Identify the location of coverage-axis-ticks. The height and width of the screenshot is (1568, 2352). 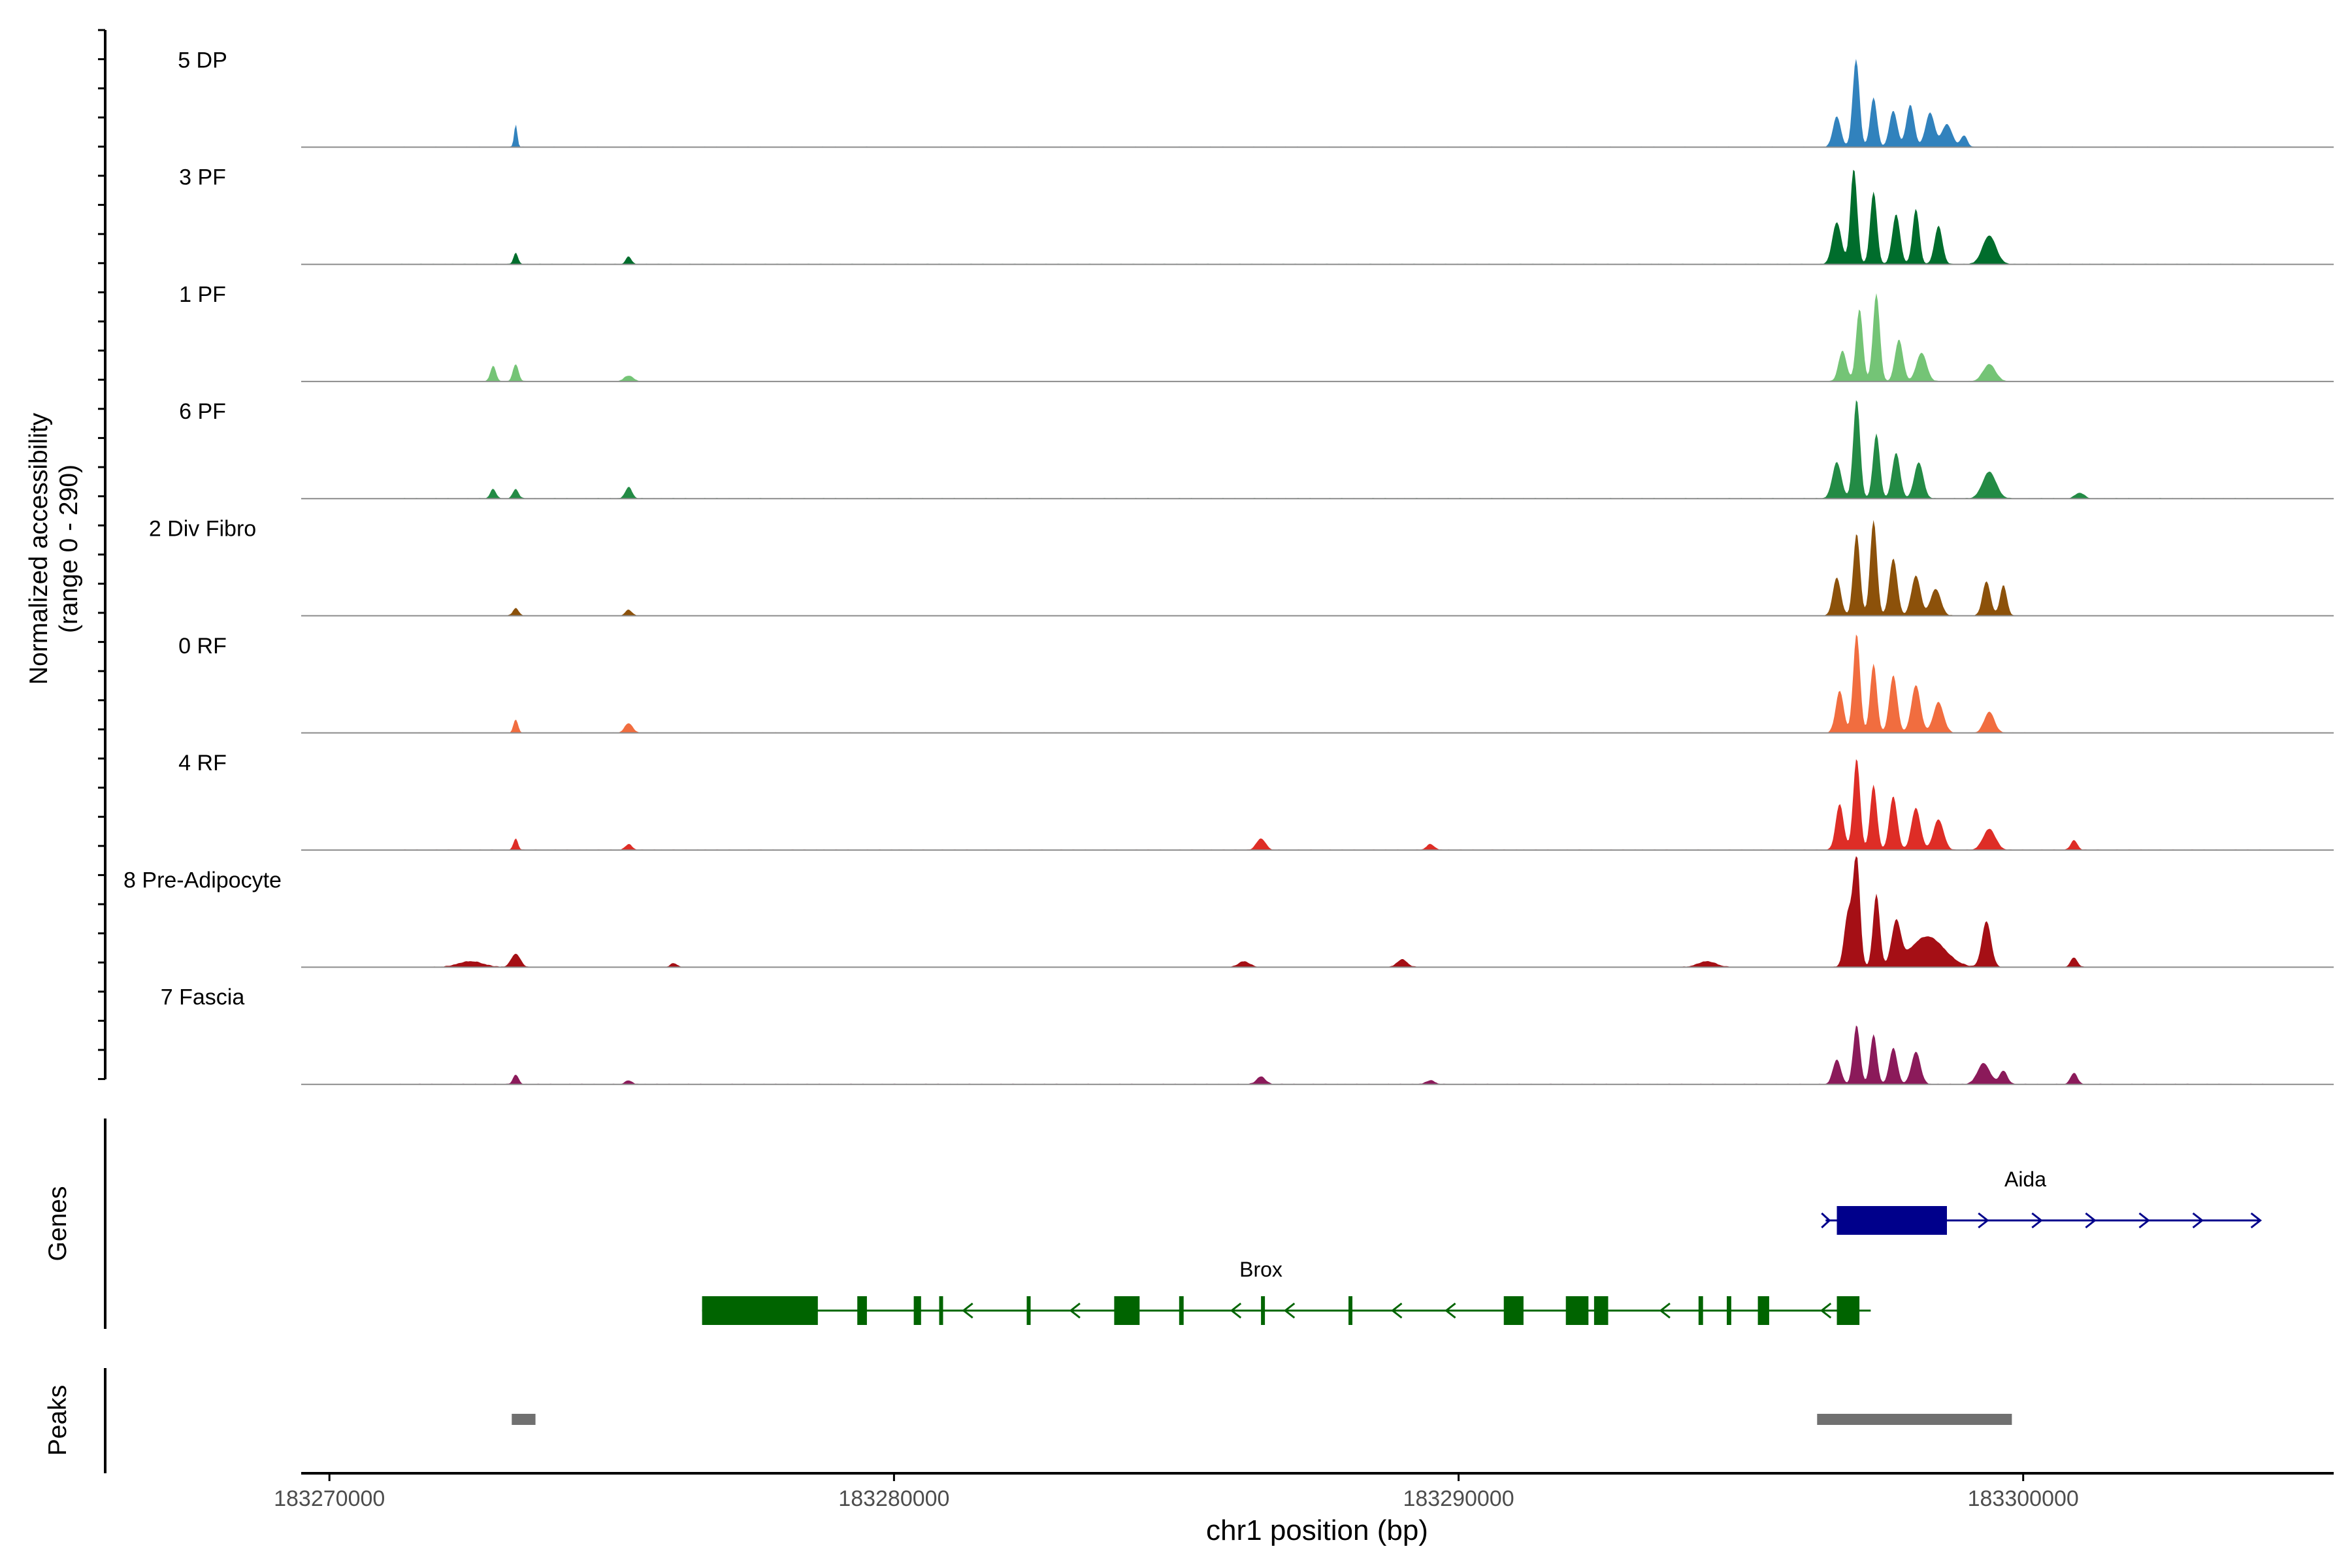
(101, 555).